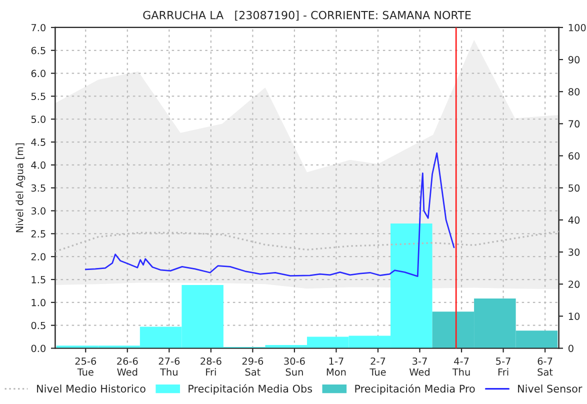 Image resolution: width=587 pixels, height=404 pixels. What do you see at coordinates (21, 187) in the screenshot?
I see `y-axis-title: Nivel del Agua [m]` at bounding box center [21, 187].